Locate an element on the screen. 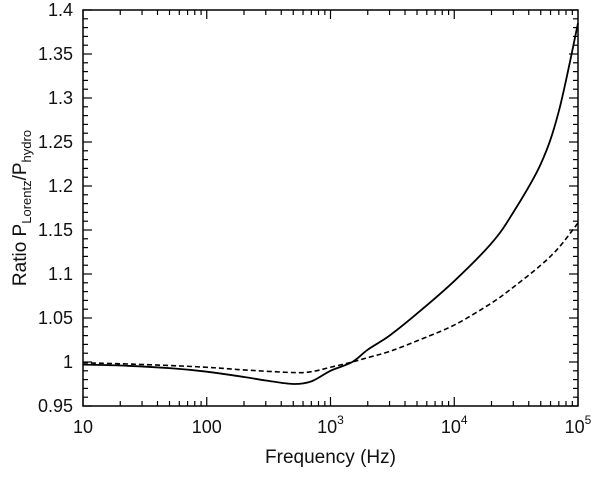  y-tick-label: 1 is located at coordinates (68, 362).